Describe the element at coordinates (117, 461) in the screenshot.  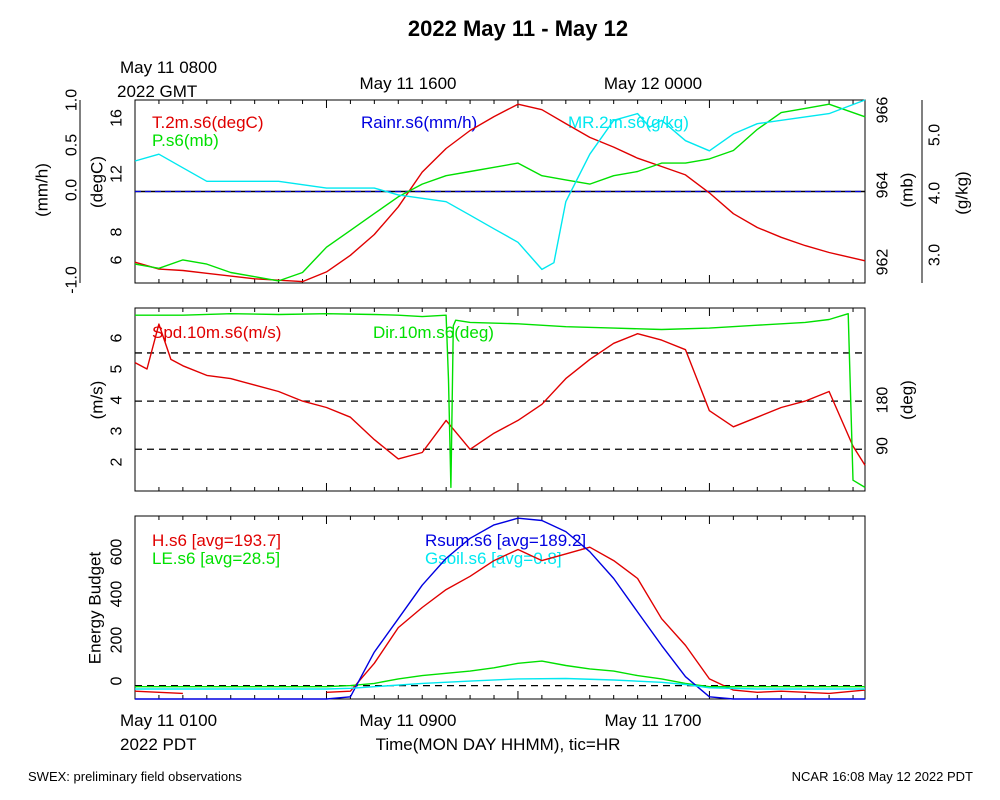
I see `spd-tick-label: 2` at that location.